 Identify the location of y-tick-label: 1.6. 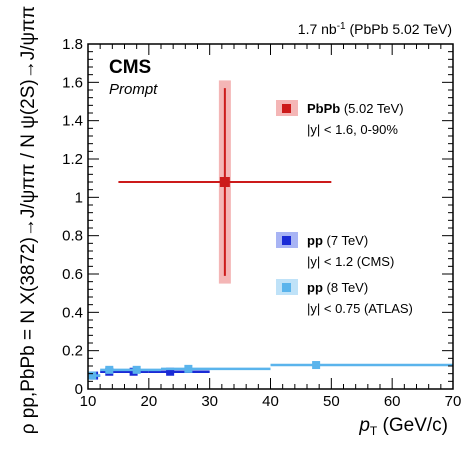
(72, 82).